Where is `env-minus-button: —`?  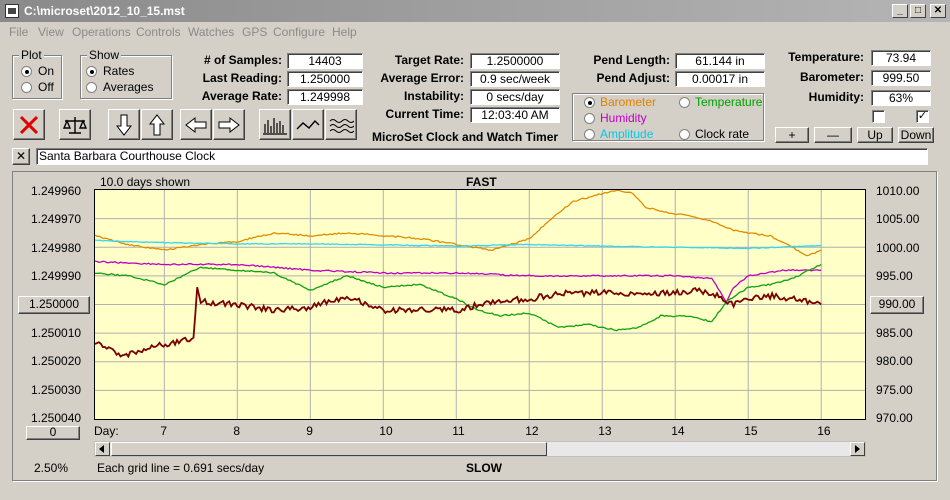 env-minus-button: — is located at coordinates (833, 135).